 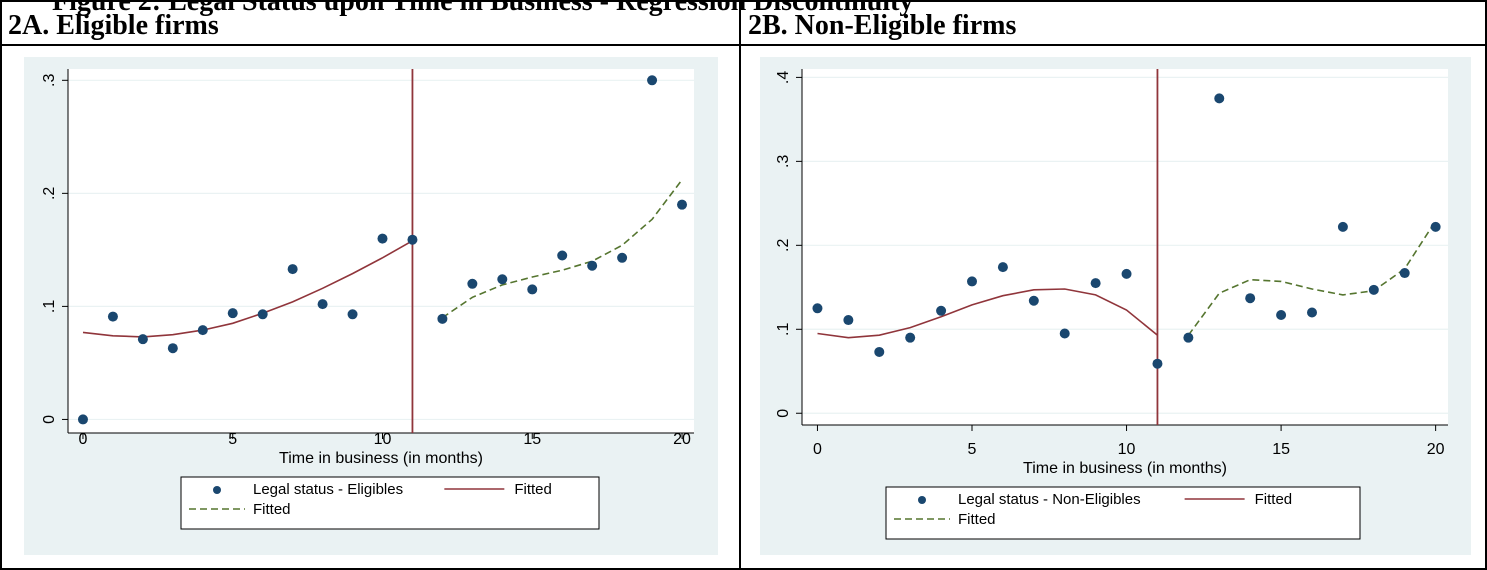 I want to click on table-border-top, so click(x=743, y=1).